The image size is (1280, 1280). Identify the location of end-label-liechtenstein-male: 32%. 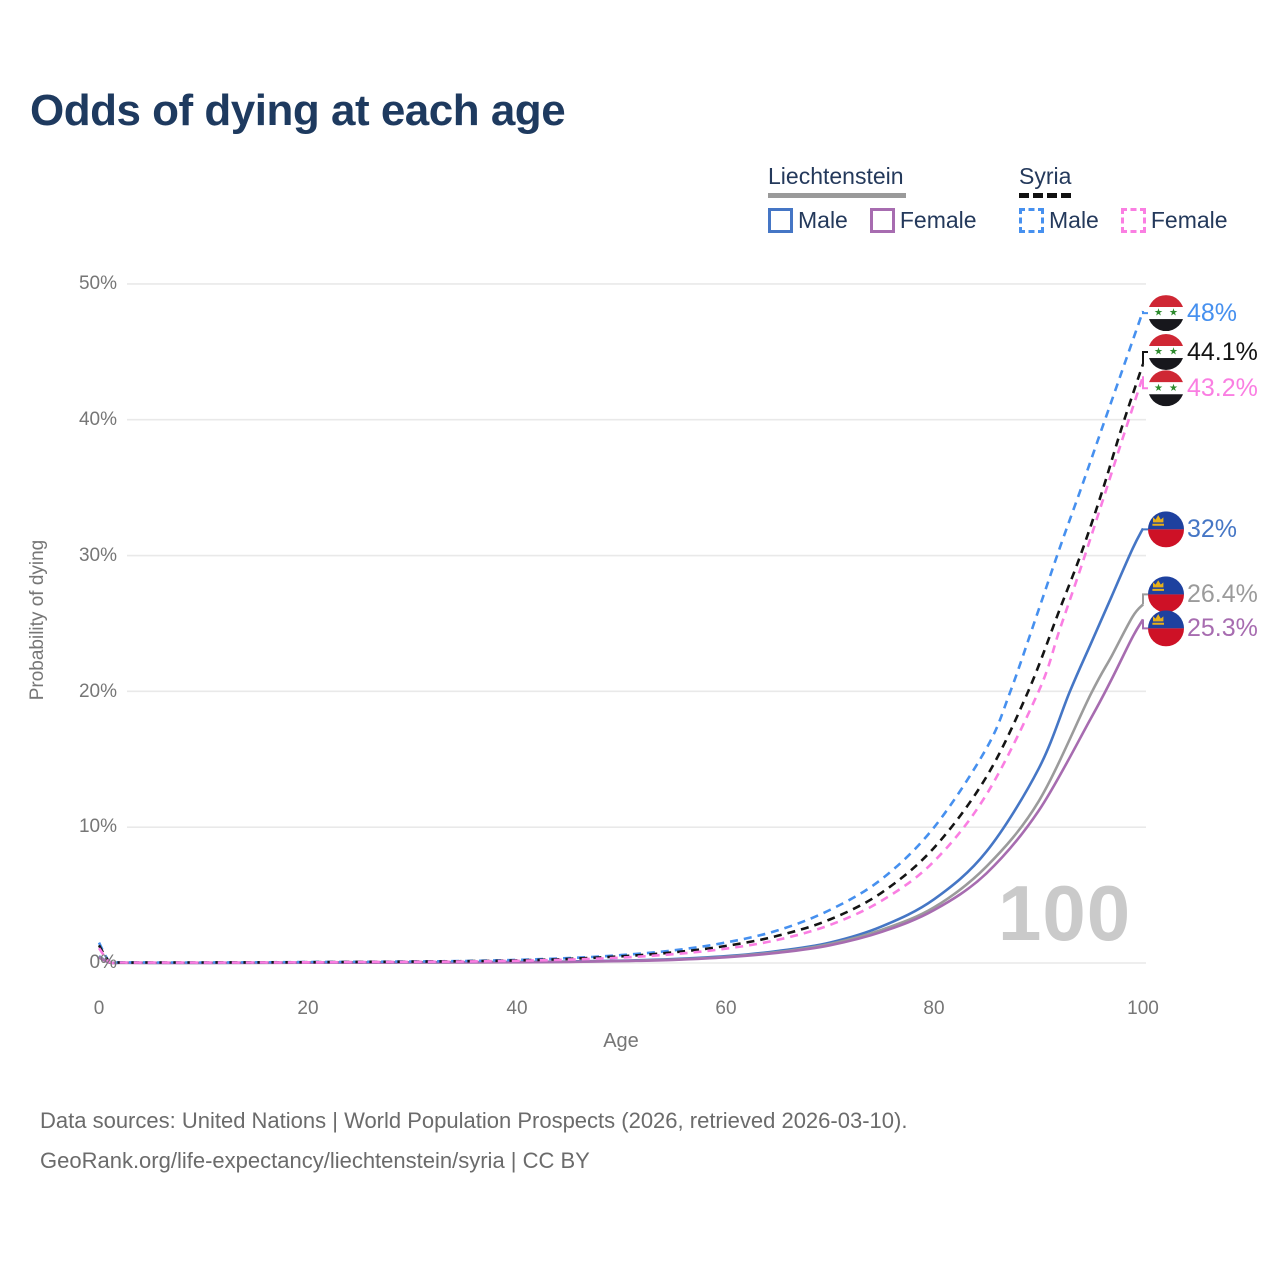
(1212, 529).